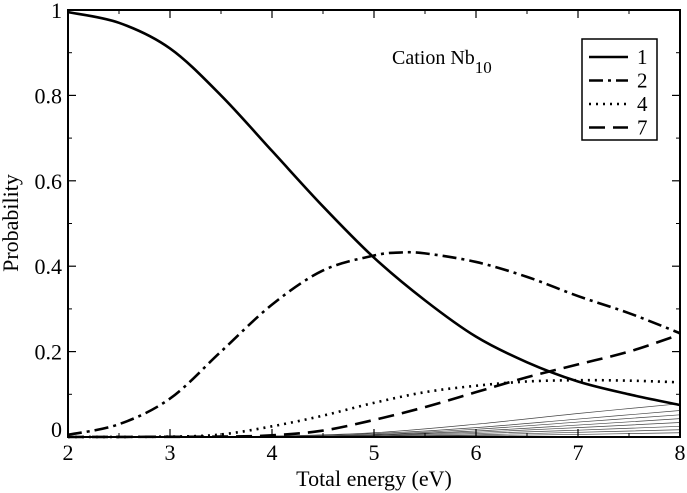  Describe the element at coordinates (642, 81) in the screenshot. I see `legend-label-2: 2` at that location.